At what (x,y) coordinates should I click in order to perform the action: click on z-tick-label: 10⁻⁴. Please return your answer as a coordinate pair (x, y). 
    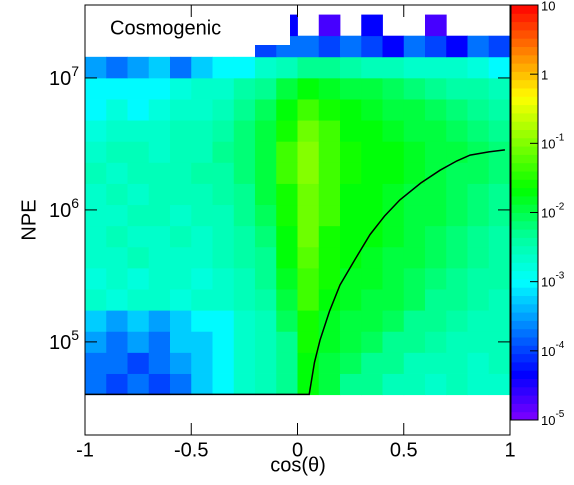
    Looking at the image, I should click on (553, 349).